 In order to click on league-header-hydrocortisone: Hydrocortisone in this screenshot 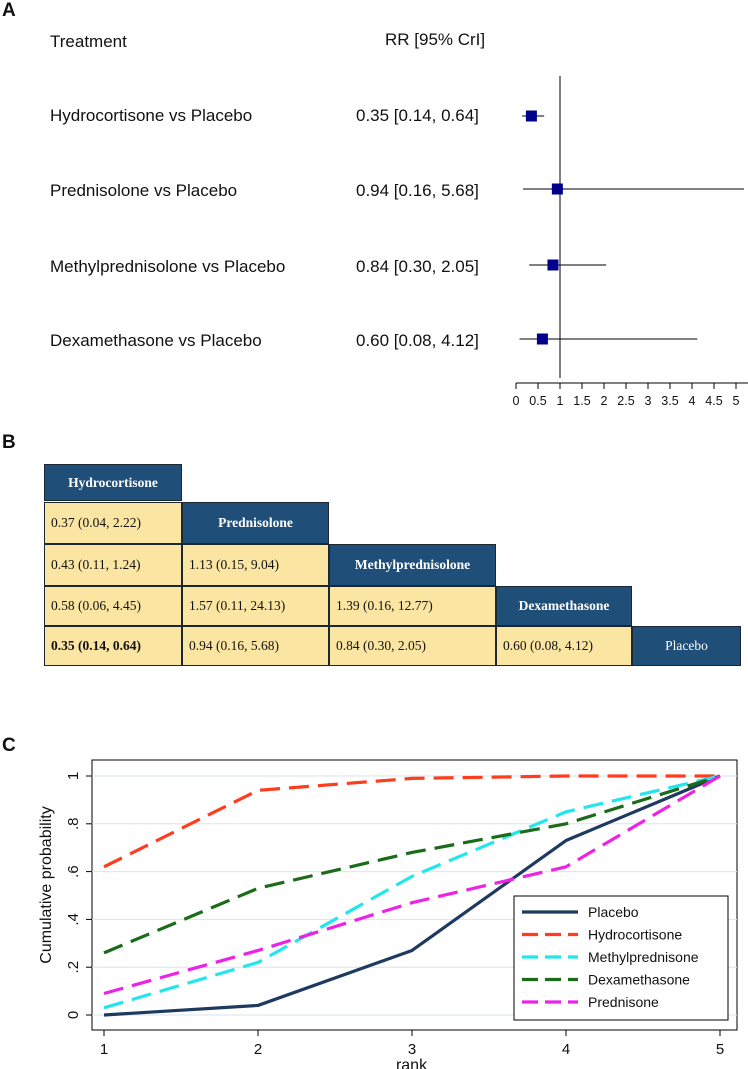, I will do `click(113, 482)`.